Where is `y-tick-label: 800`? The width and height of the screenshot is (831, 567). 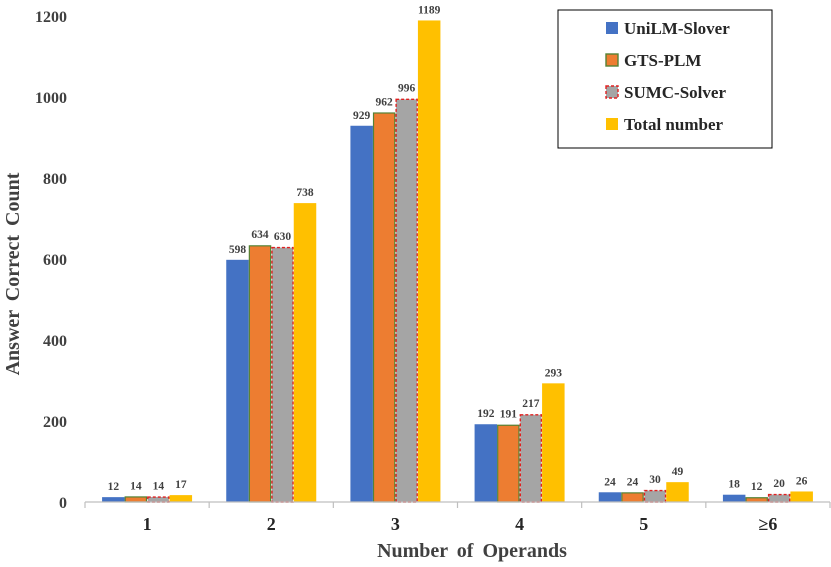
y-tick-label: 800 is located at coordinates (55, 179).